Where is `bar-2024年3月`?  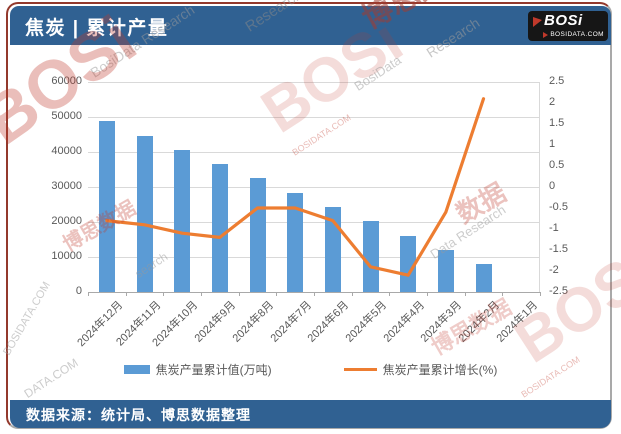
bar-2024年3月 is located at coordinates (445, 270).